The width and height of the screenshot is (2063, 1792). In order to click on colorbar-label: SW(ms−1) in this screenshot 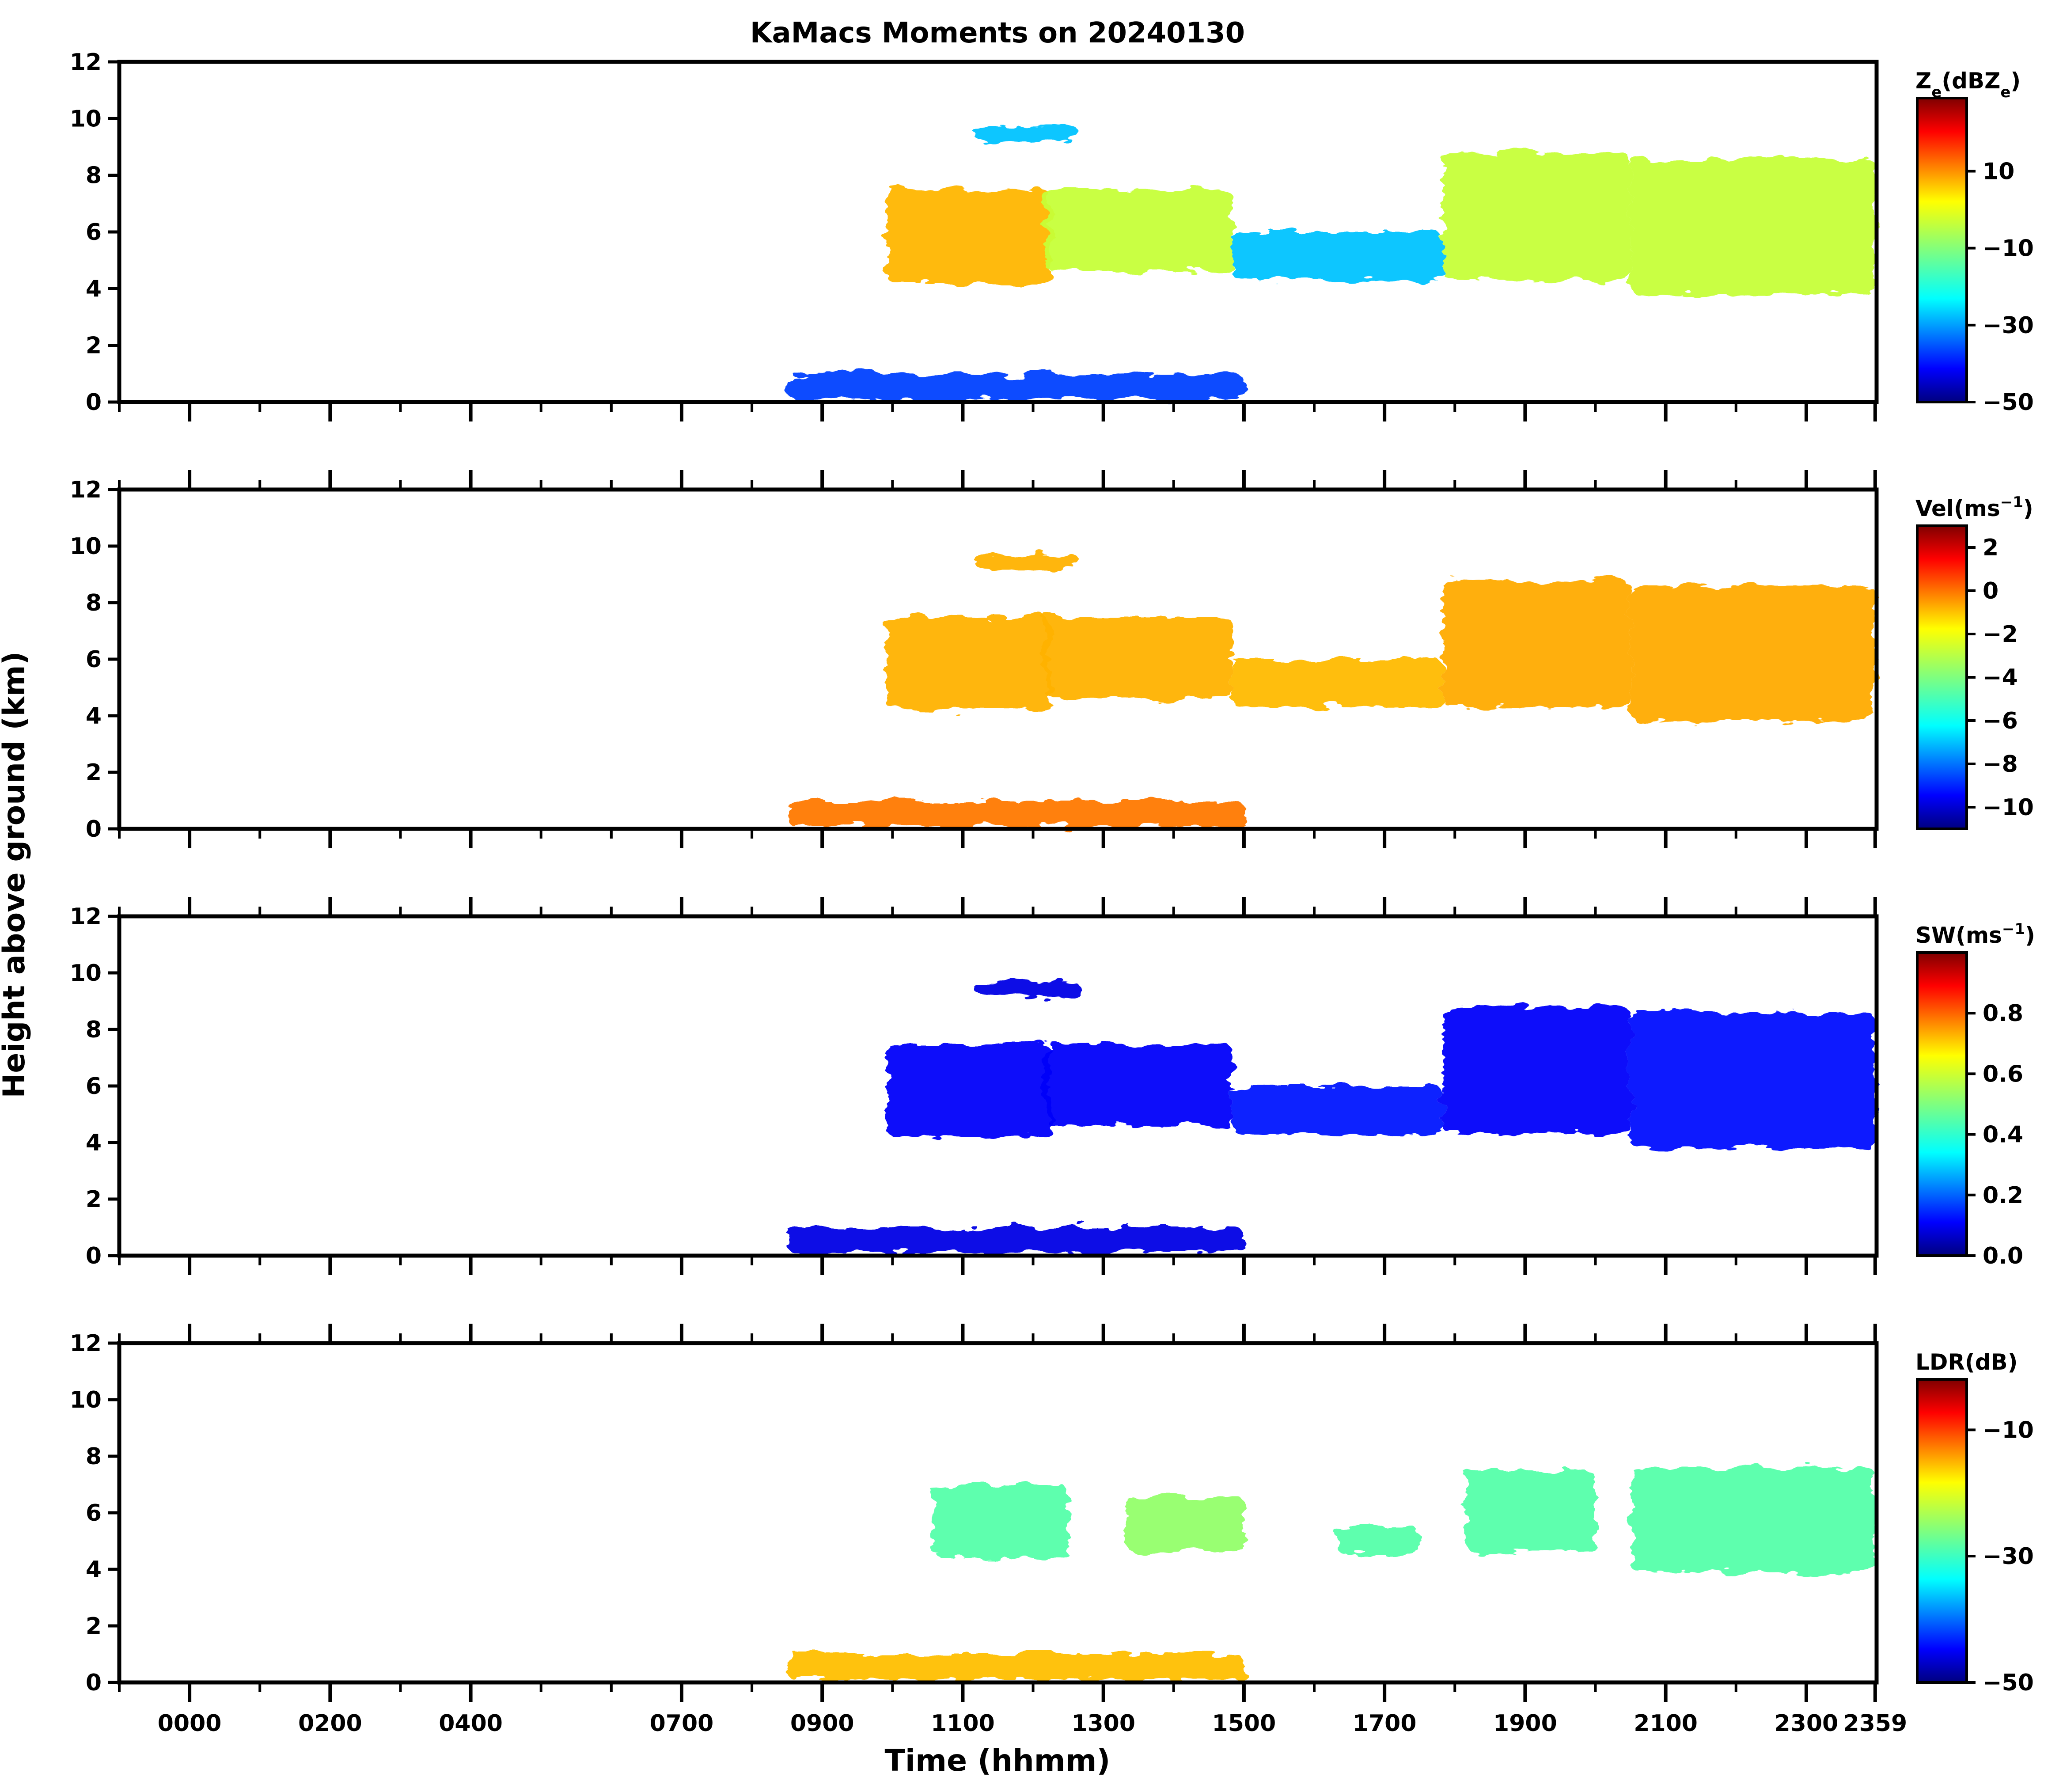, I will do `click(1975, 934)`.